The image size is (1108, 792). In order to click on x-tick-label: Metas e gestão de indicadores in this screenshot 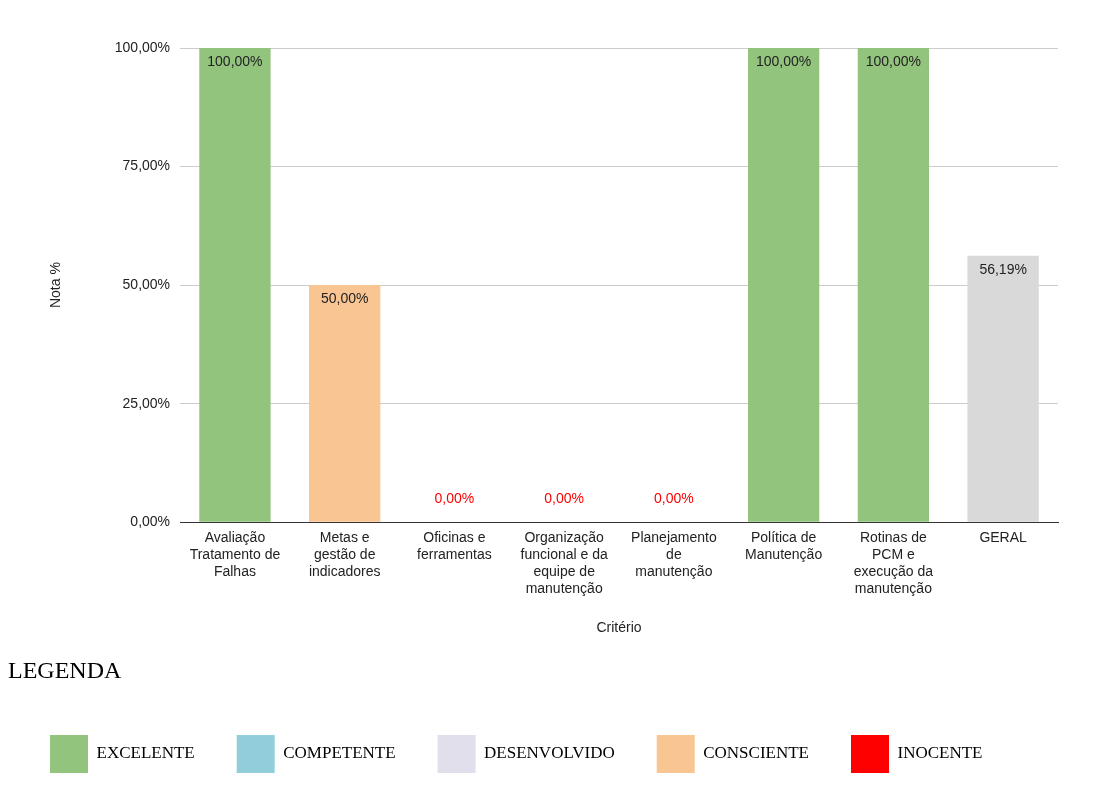, I will do `click(344, 554)`.